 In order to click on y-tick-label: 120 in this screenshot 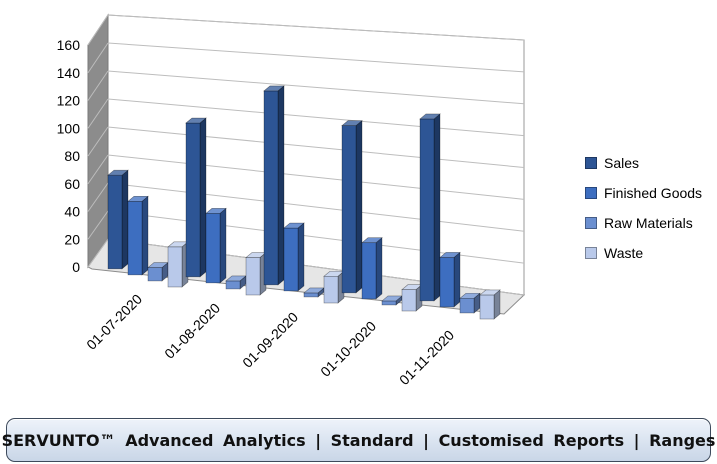, I will do `click(69, 101)`.